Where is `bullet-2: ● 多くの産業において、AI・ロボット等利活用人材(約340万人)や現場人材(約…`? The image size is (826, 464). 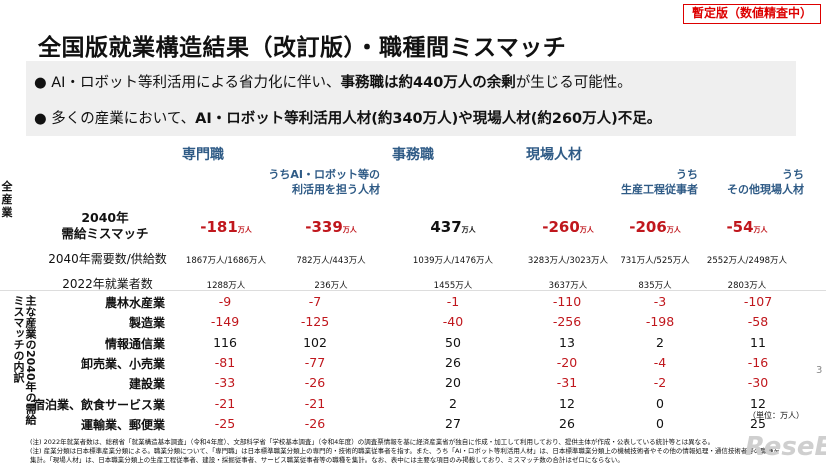 bullet-2: ● 多くの産業において、AI・ロボット等利活用人材(約340万人)や現場人材(約… is located at coordinates (348, 119).